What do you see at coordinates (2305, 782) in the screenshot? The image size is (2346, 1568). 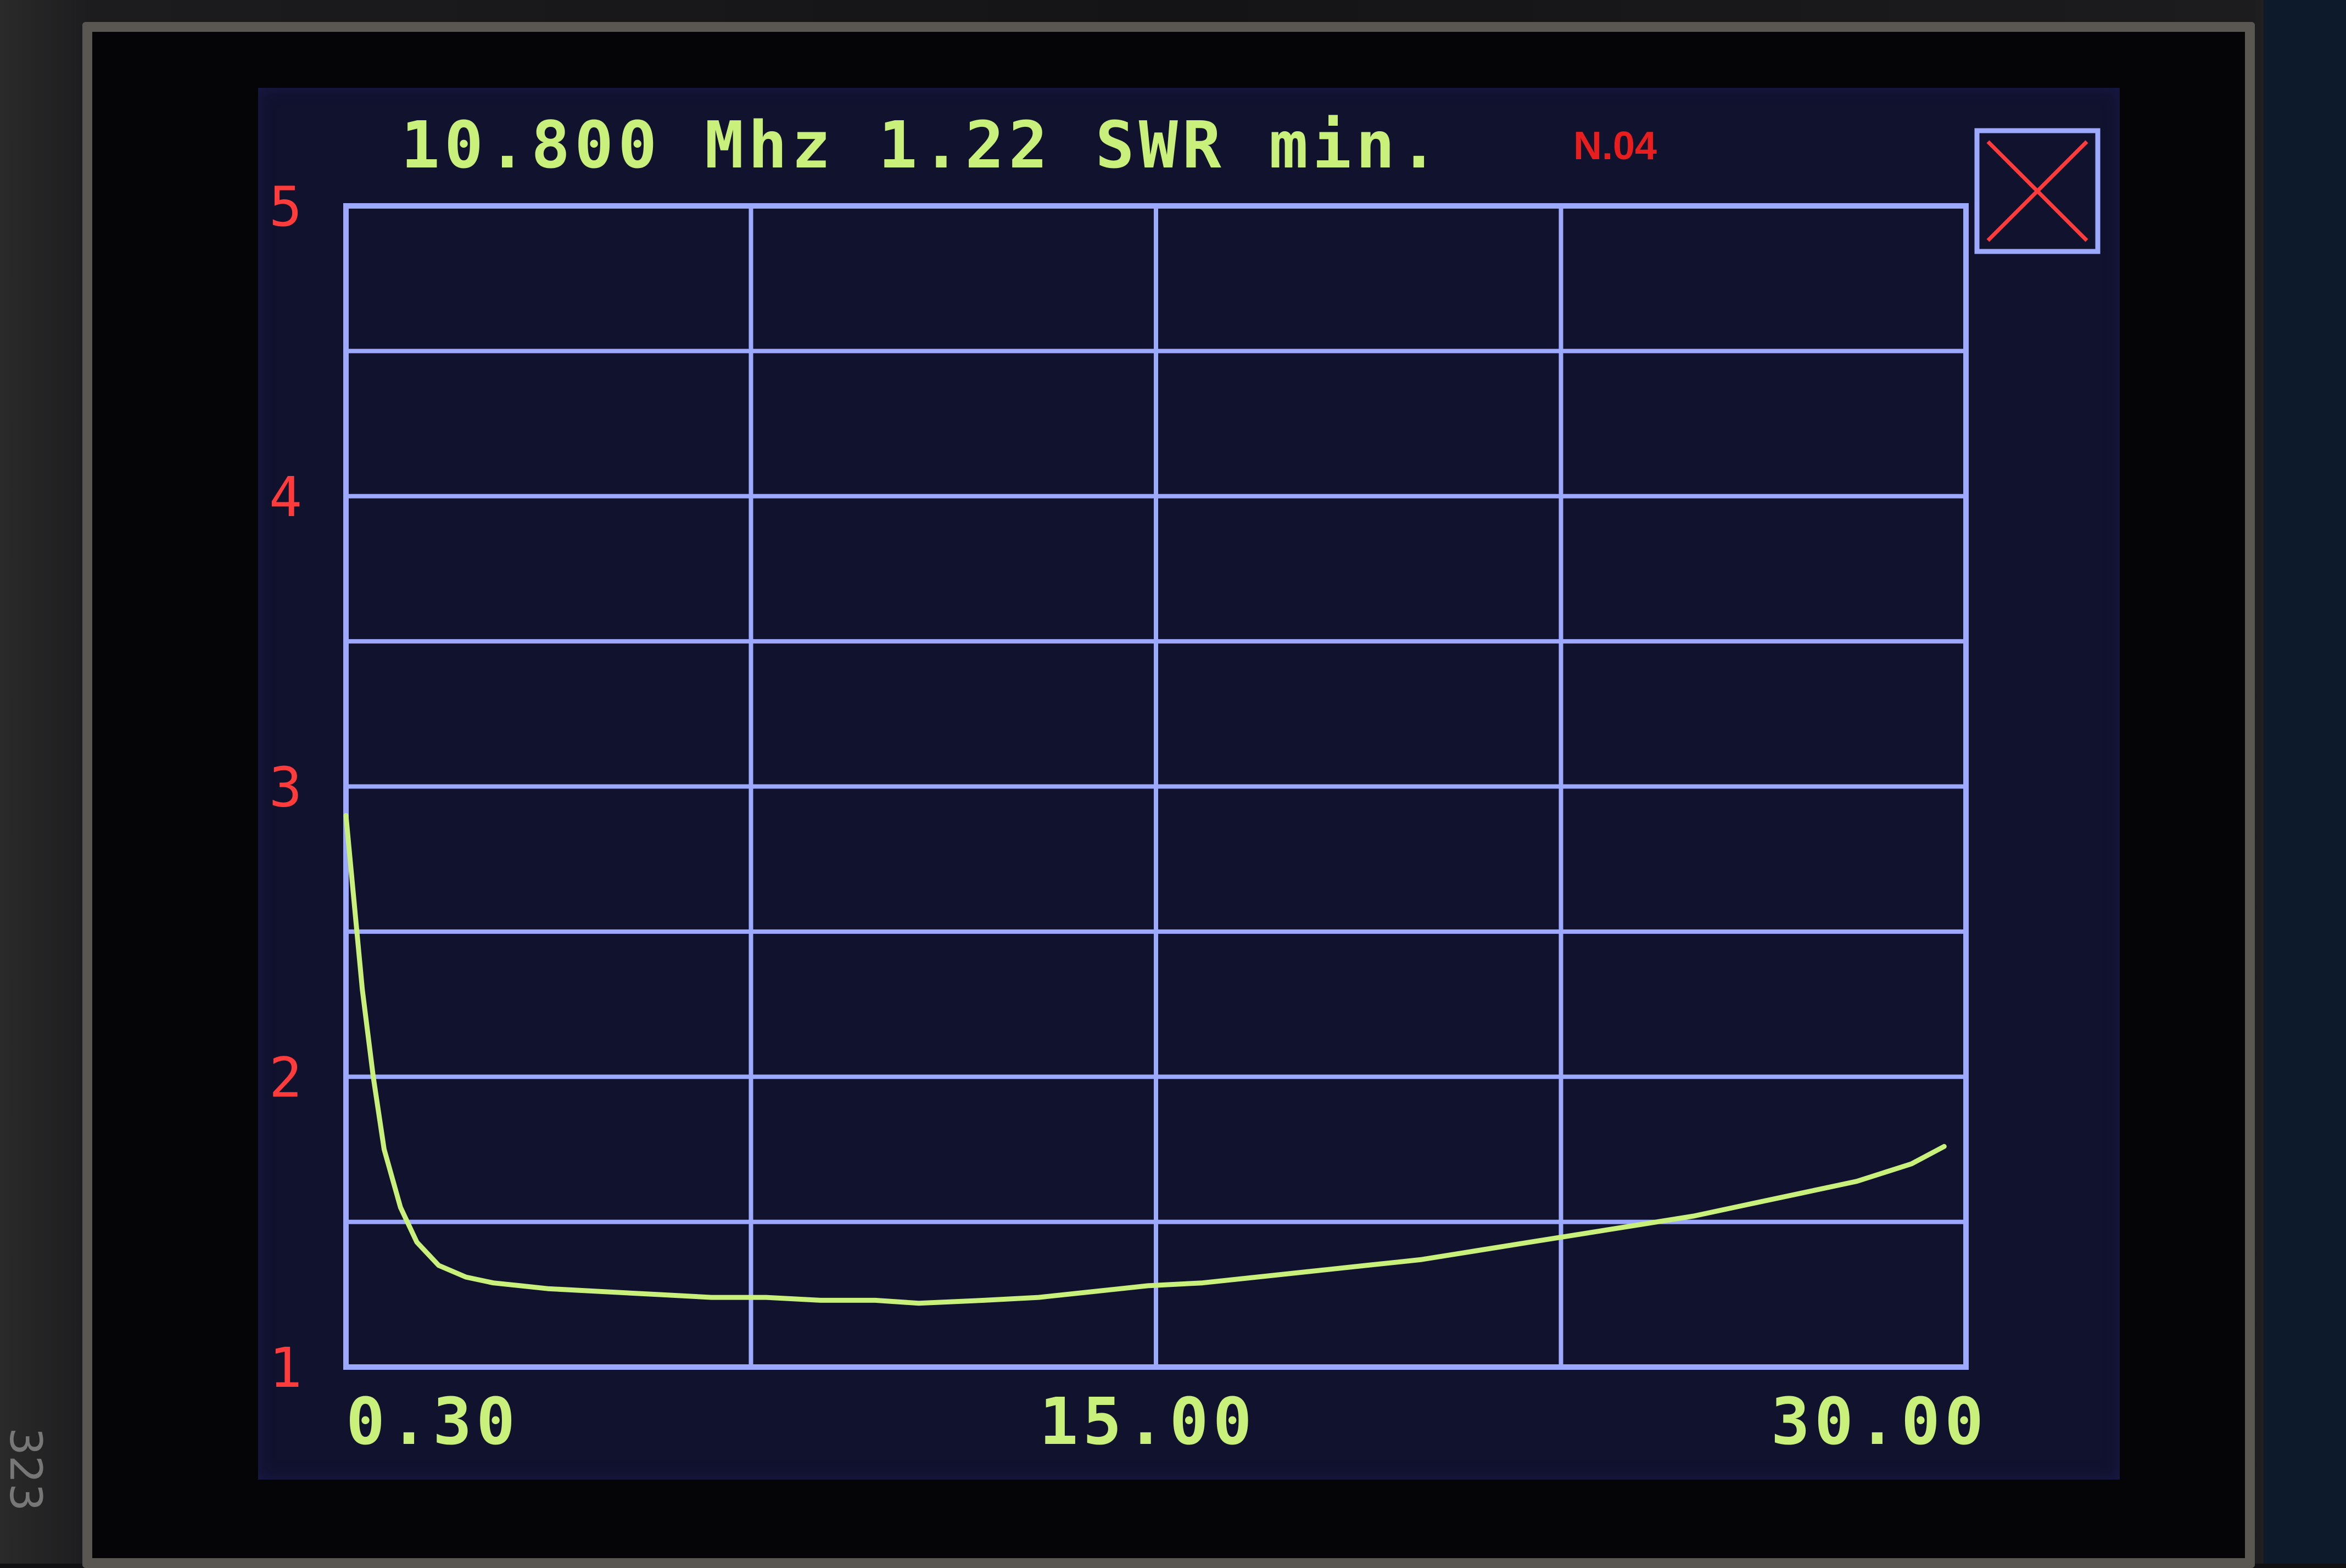 I see `pcb-board-edge` at bounding box center [2305, 782].